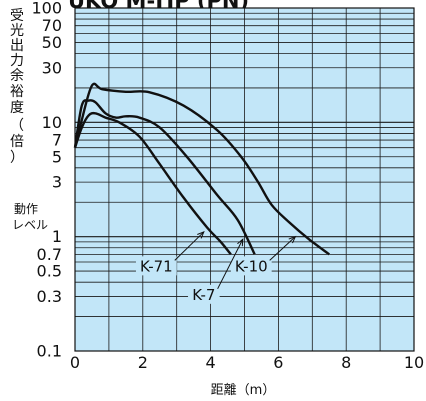 The image size is (426, 401). Describe the element at coordinates (216, 267) in the screenshot. I see `annotations: K-71 K-10 K-7` at that location.